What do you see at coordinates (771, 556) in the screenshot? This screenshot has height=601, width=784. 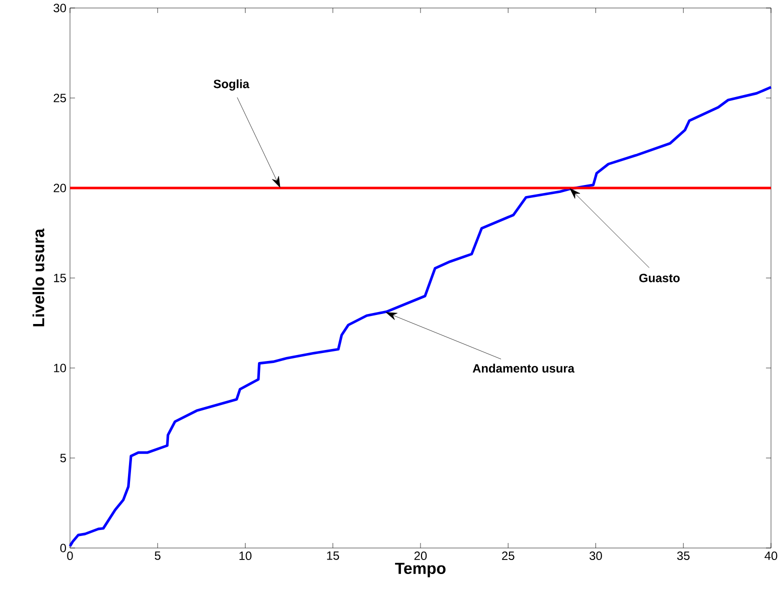 I see `x-tick-label: 40` at bounding box center [771, 556].